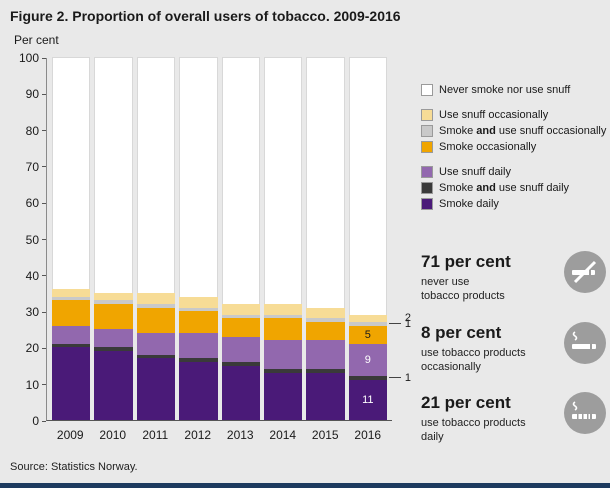 This screenshot has height=488, width=610. Describe the element at coordinates (367, 334) in the screenshot. I see `value-label: 5` at that location.